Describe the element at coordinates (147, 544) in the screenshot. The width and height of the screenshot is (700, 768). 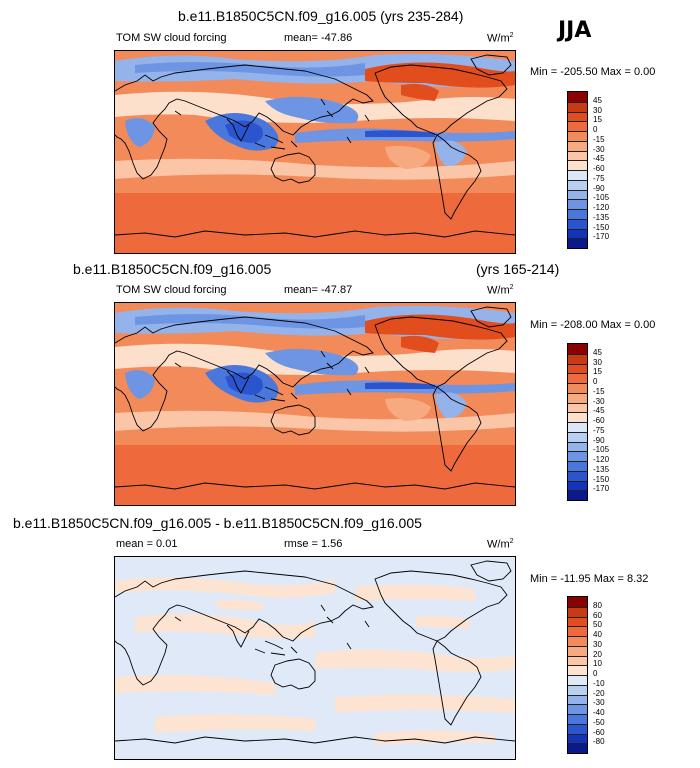
I see `panel3-mean: mean = 0.01` at that location.